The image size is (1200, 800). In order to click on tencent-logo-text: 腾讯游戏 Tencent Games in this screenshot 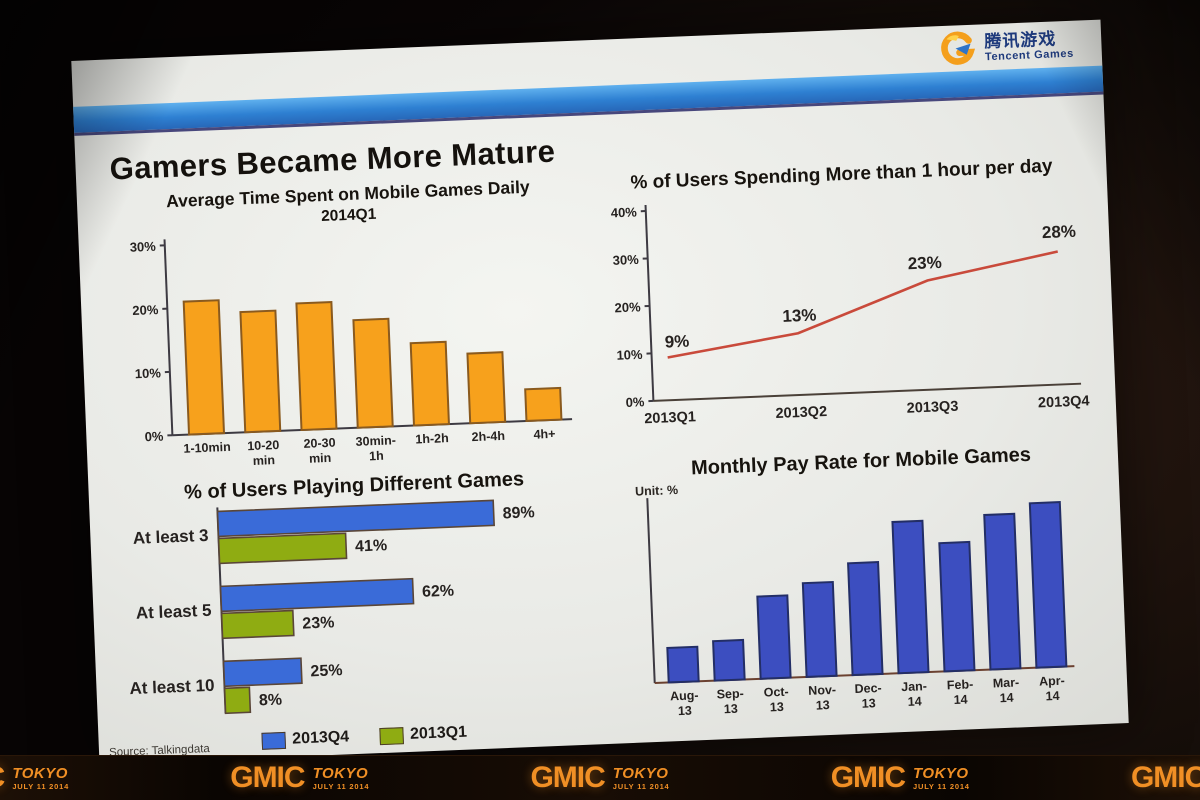, I will do `click(1029, 46)`.